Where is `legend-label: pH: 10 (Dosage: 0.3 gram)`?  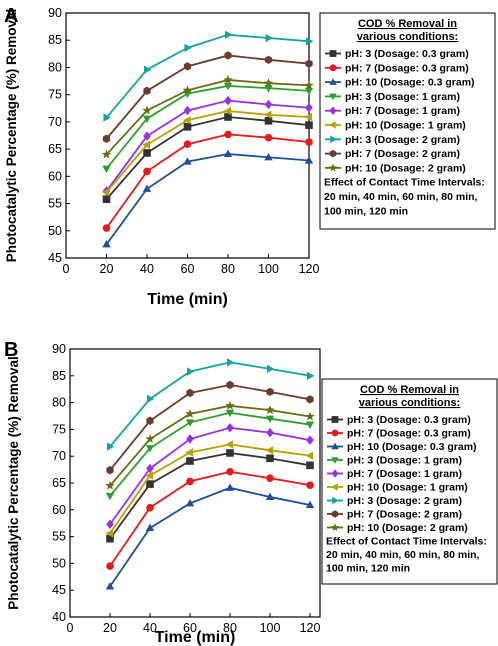
legend-label: pH: 10 (Dosage: 0.3 gram) is located at coordinates (410, 83).